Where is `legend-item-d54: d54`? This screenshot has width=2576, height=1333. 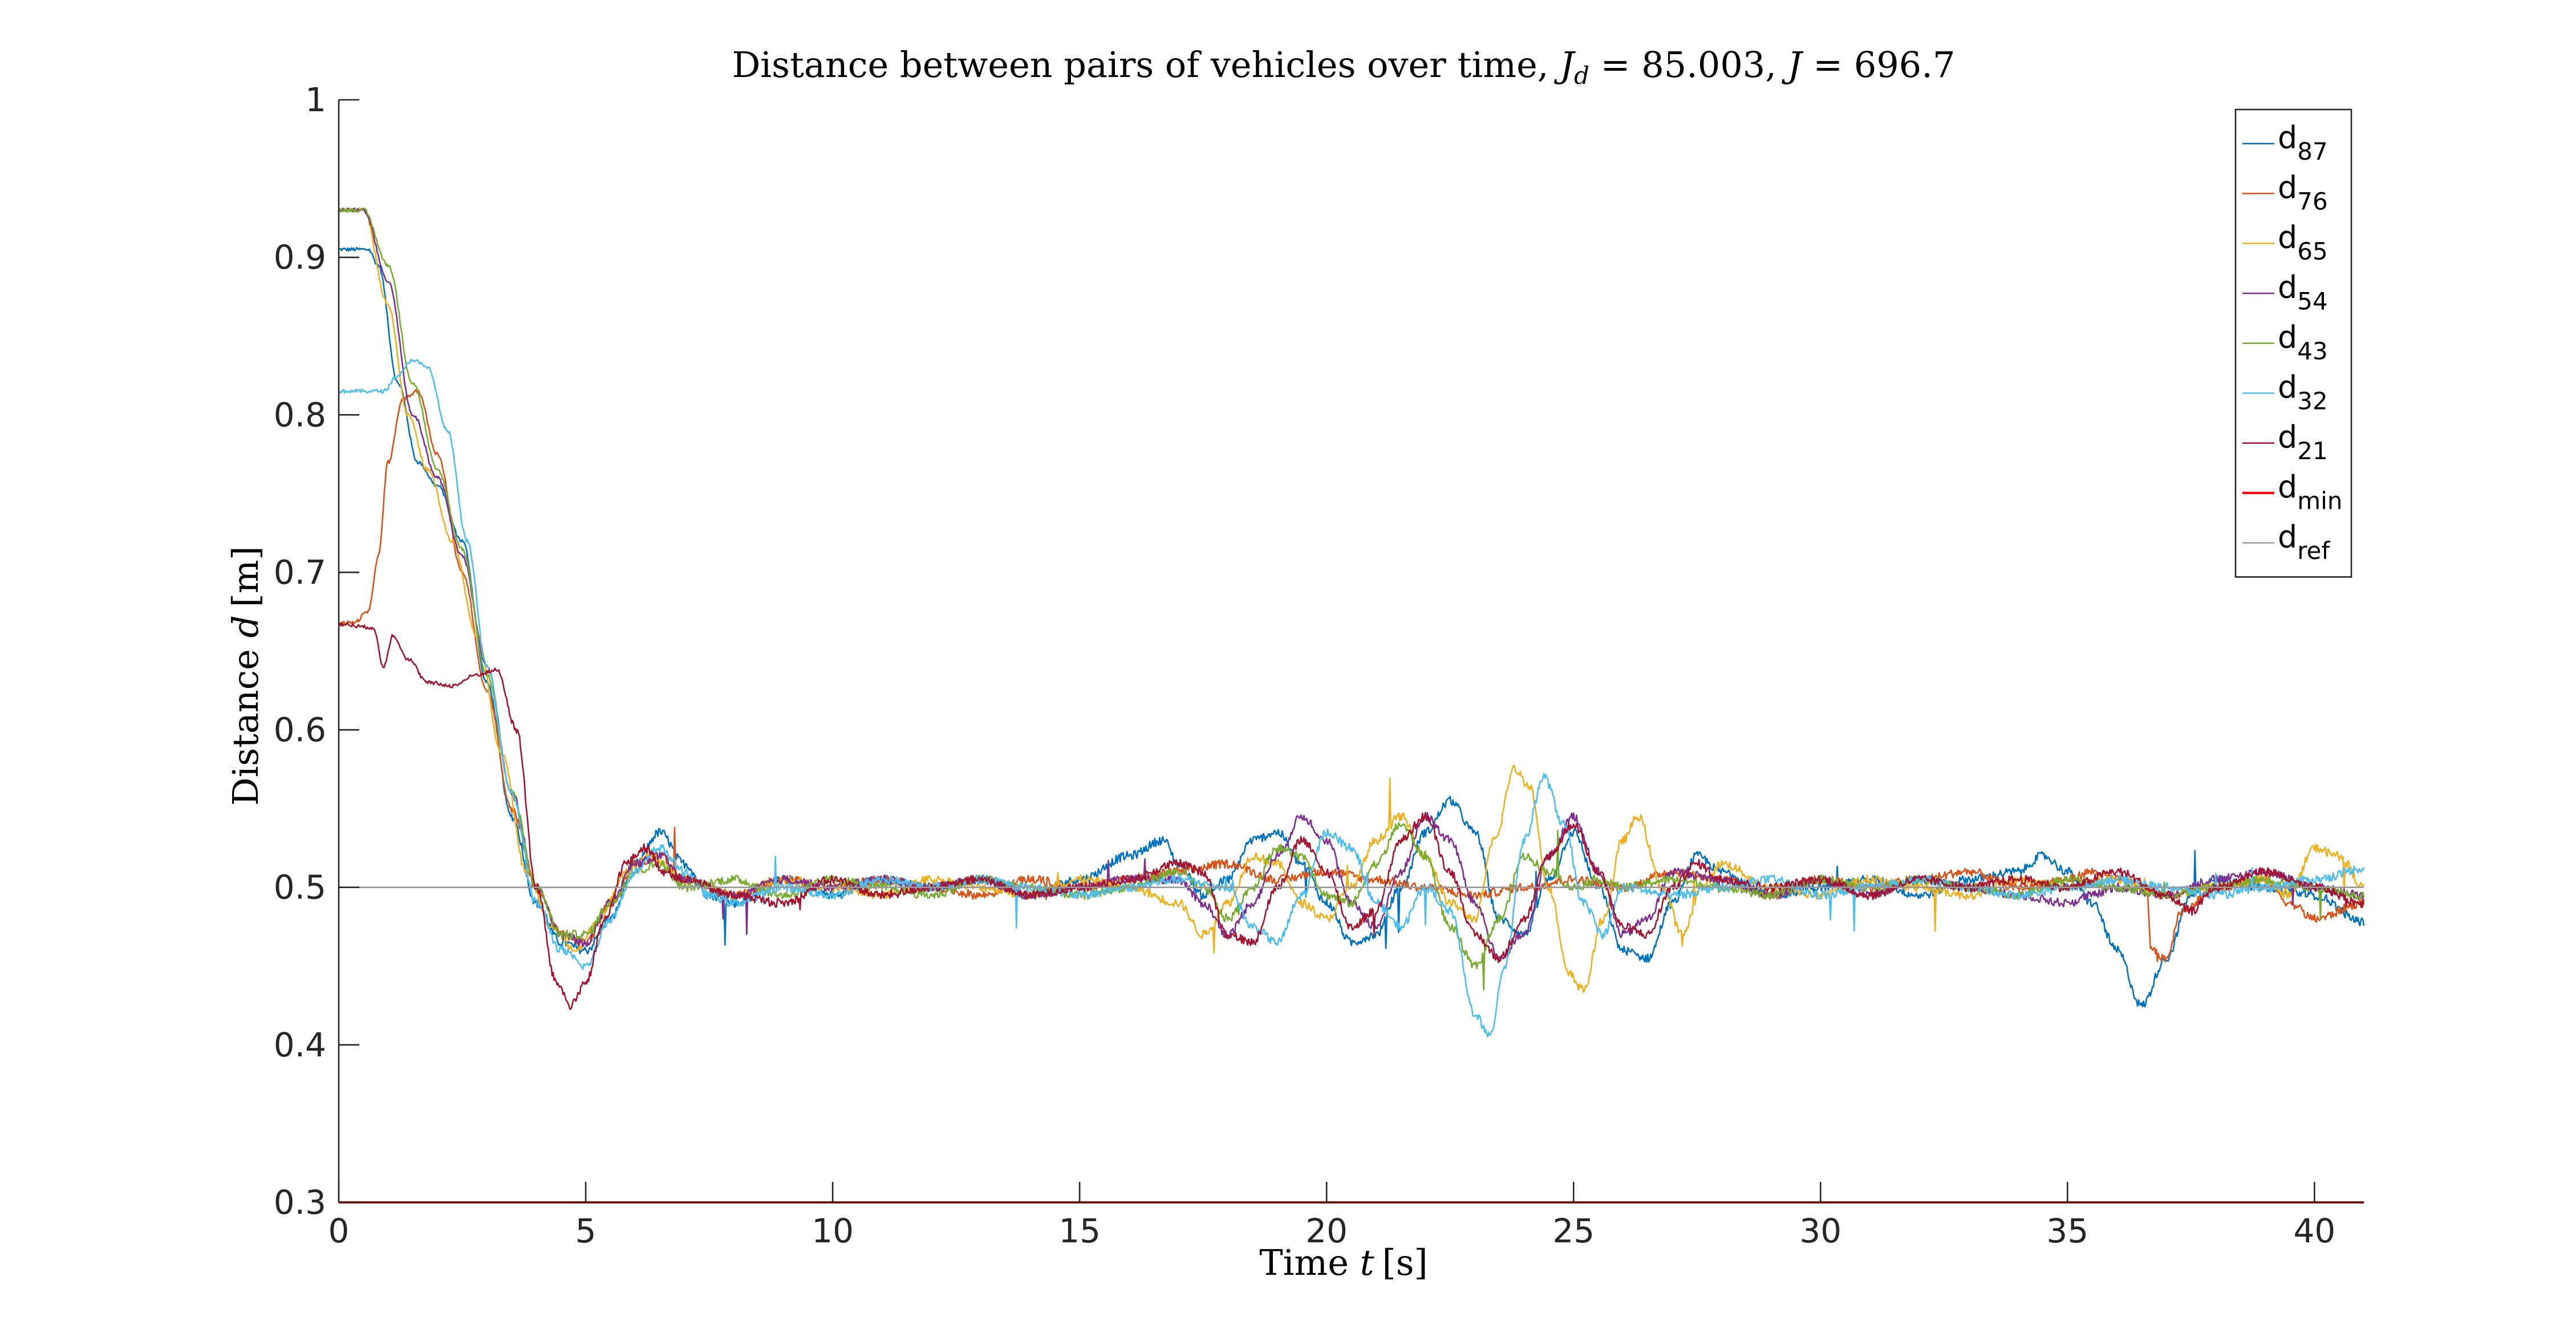 legend-item-d54: d54 is located at coordinates (2285, 292).